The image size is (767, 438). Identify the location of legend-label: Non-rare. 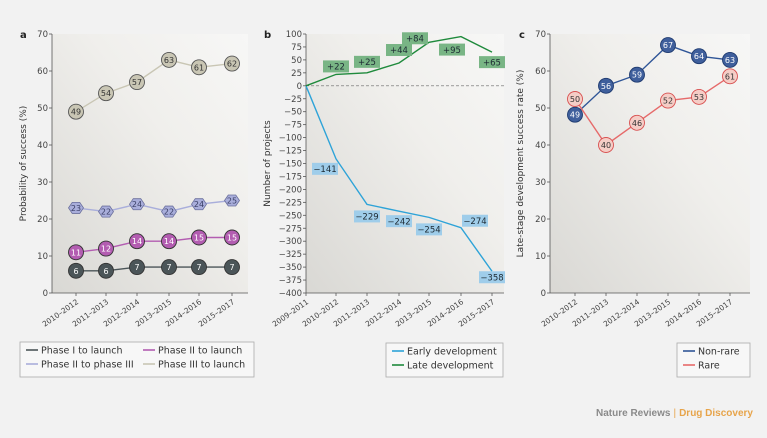
(719, 352).